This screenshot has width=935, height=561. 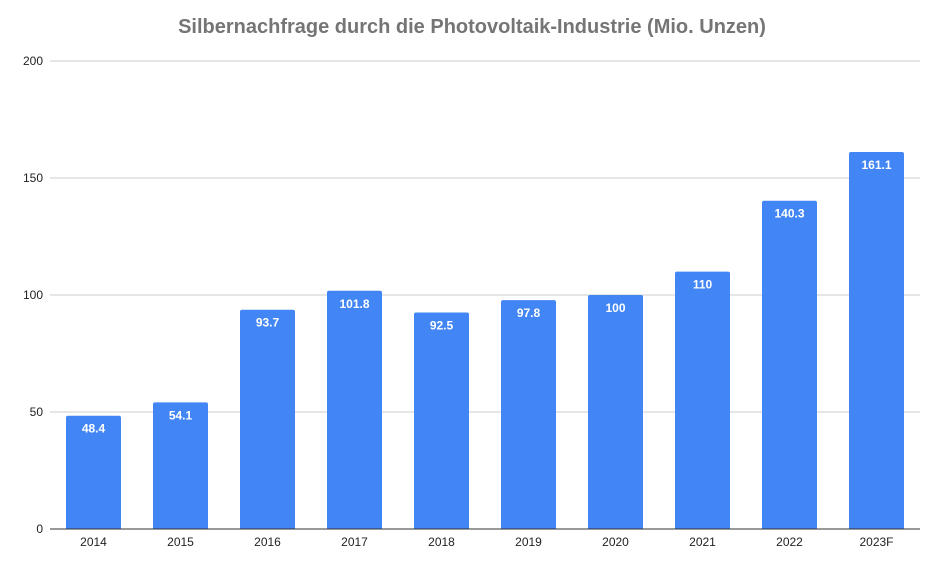 What do you see at coordinates (39, 529) in the screenshot?
I see `y-tick-label: 0` at bounding box center [39, 529].